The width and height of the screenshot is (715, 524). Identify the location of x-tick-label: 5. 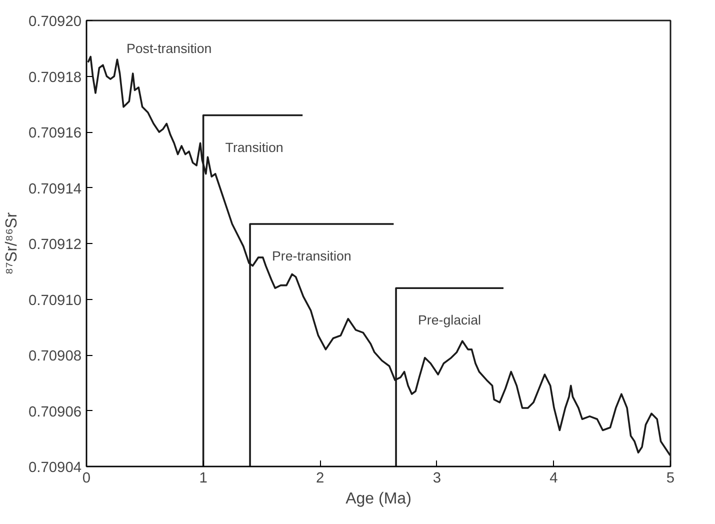
(670, 478).